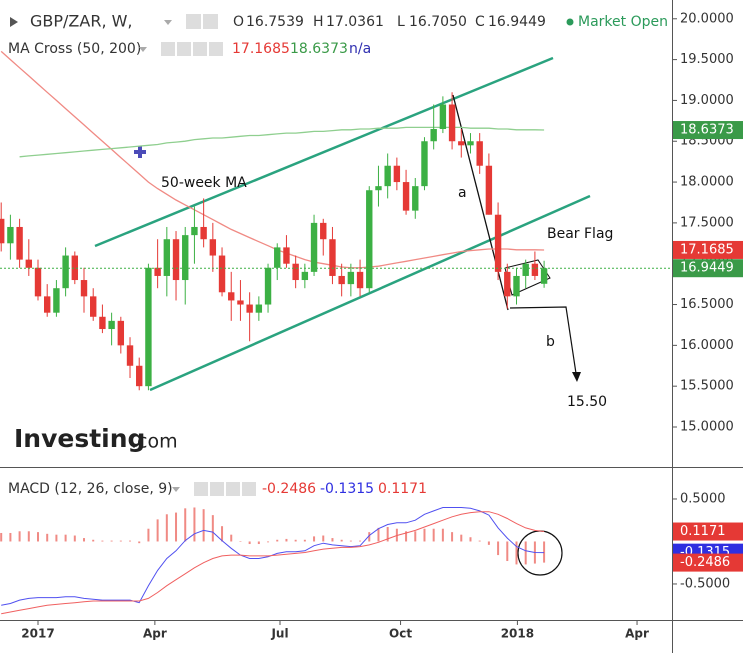  I want to click on ohlc-name: L, so click(401, 22).